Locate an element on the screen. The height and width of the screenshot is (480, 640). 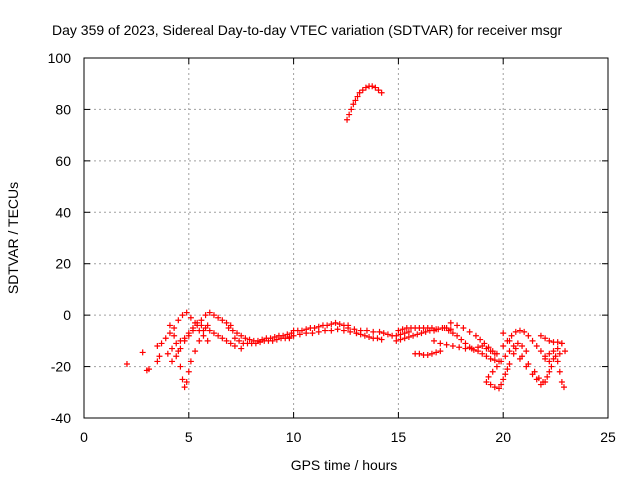
series-cluster-4-to-7-b is located at coordinates (207, 342).